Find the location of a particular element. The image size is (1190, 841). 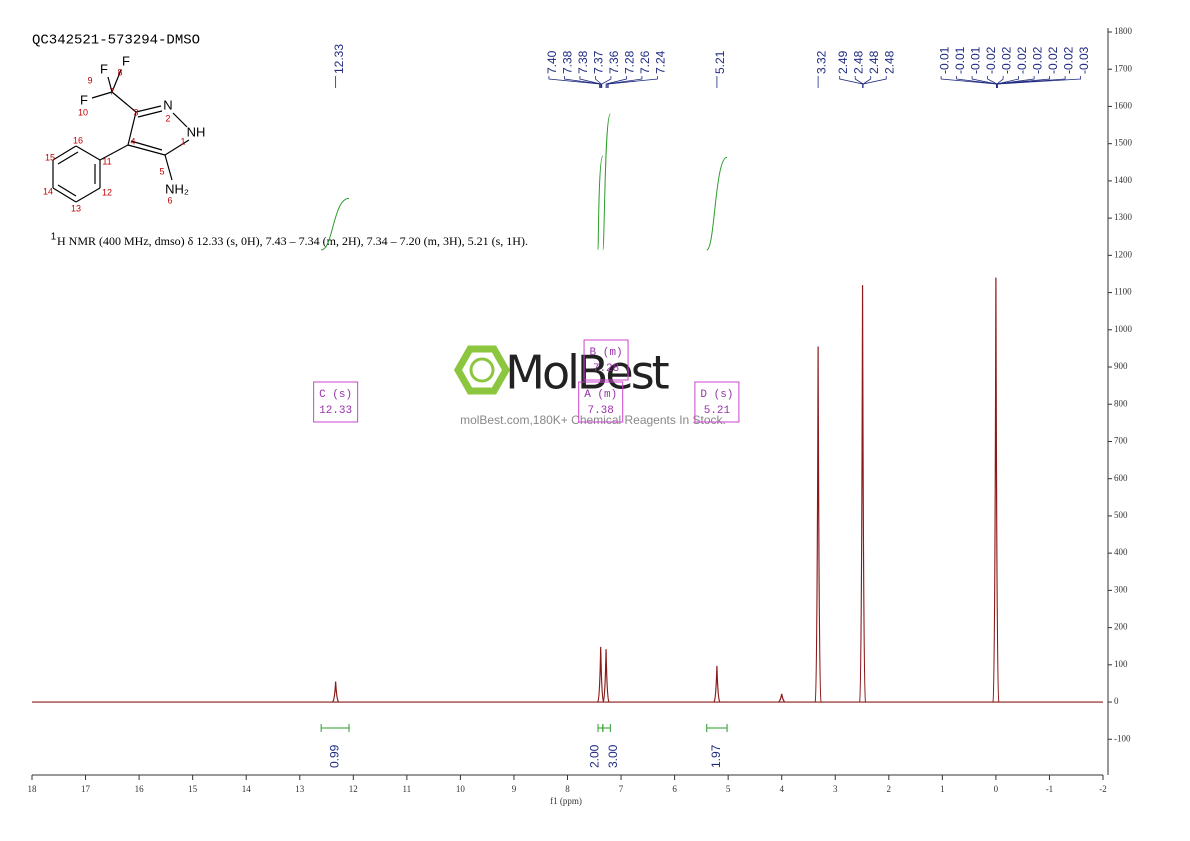

peak-label: 12.33 is located at coordinates (339, 59).